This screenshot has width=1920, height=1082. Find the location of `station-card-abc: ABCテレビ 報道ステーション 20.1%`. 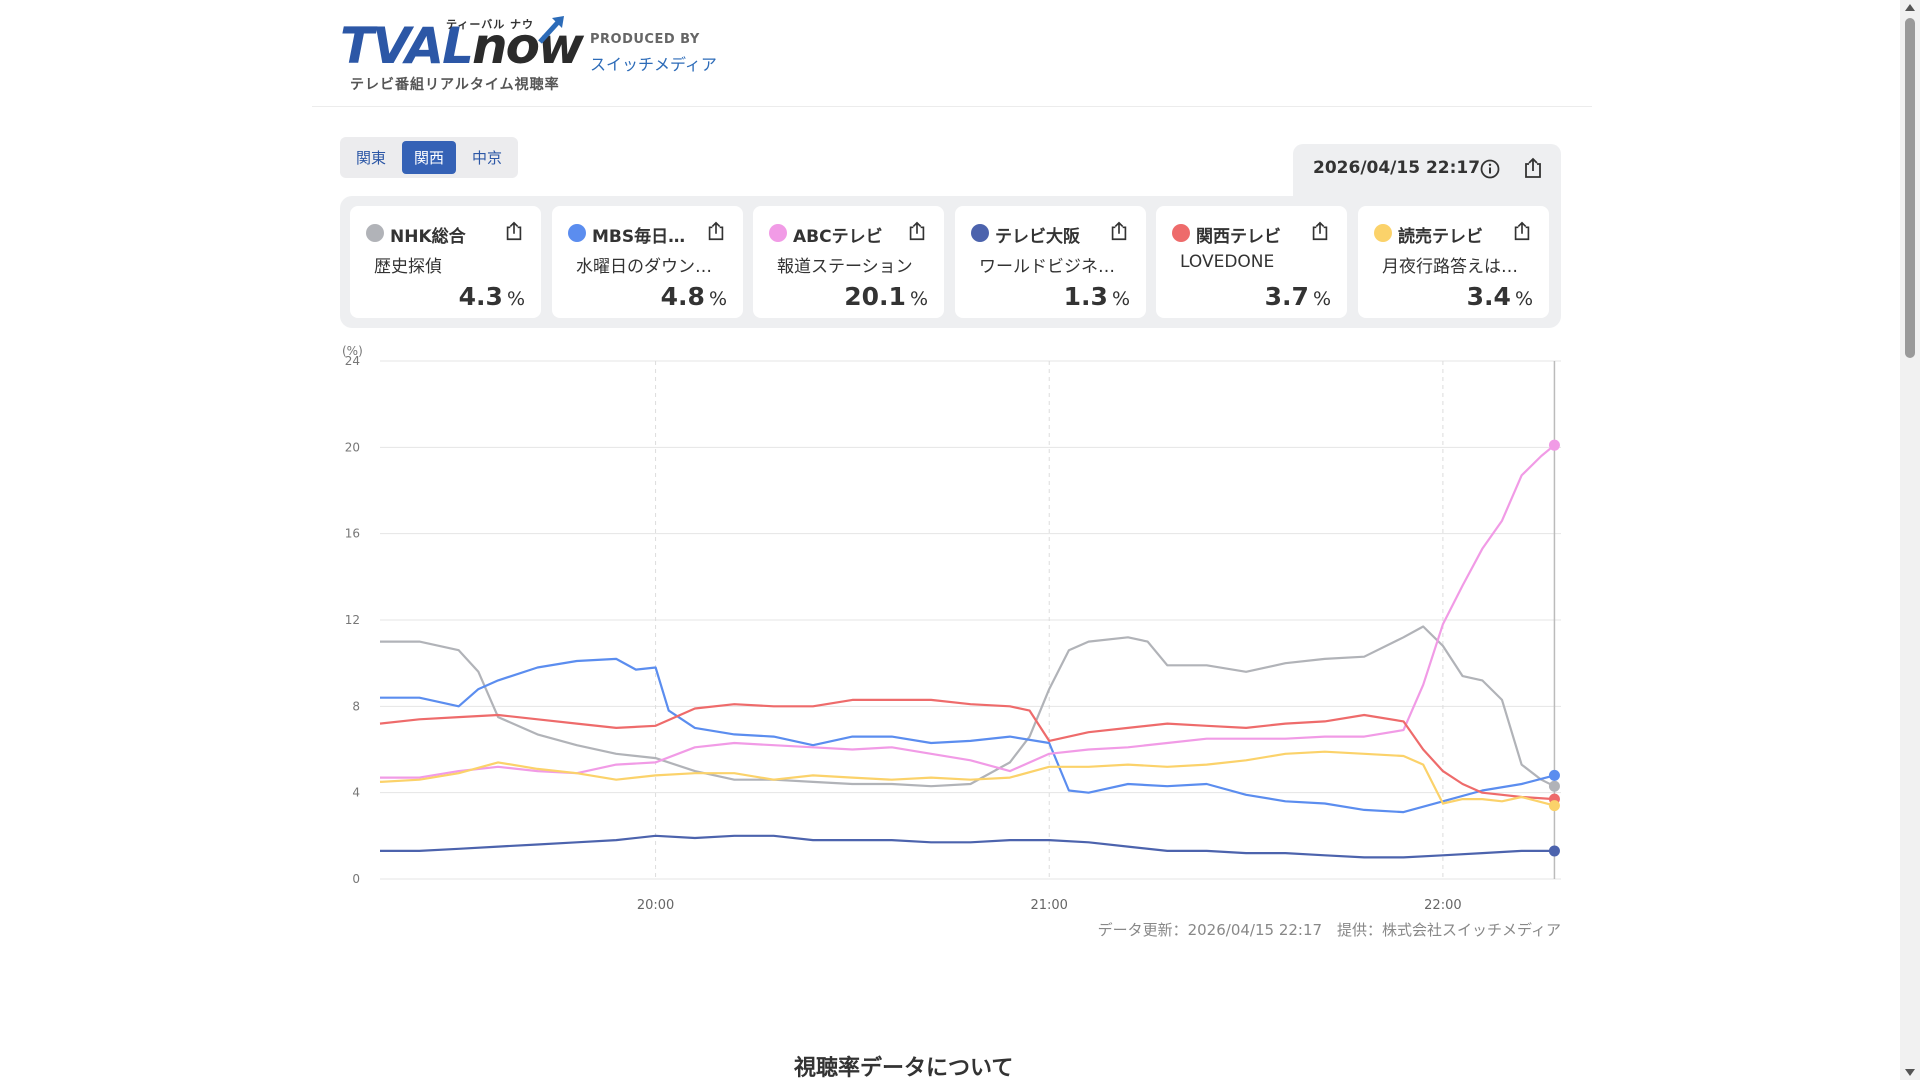

station-card-abc: ABCテレビ 報道ステーション 20.1% is located at coordinates (848, 262).